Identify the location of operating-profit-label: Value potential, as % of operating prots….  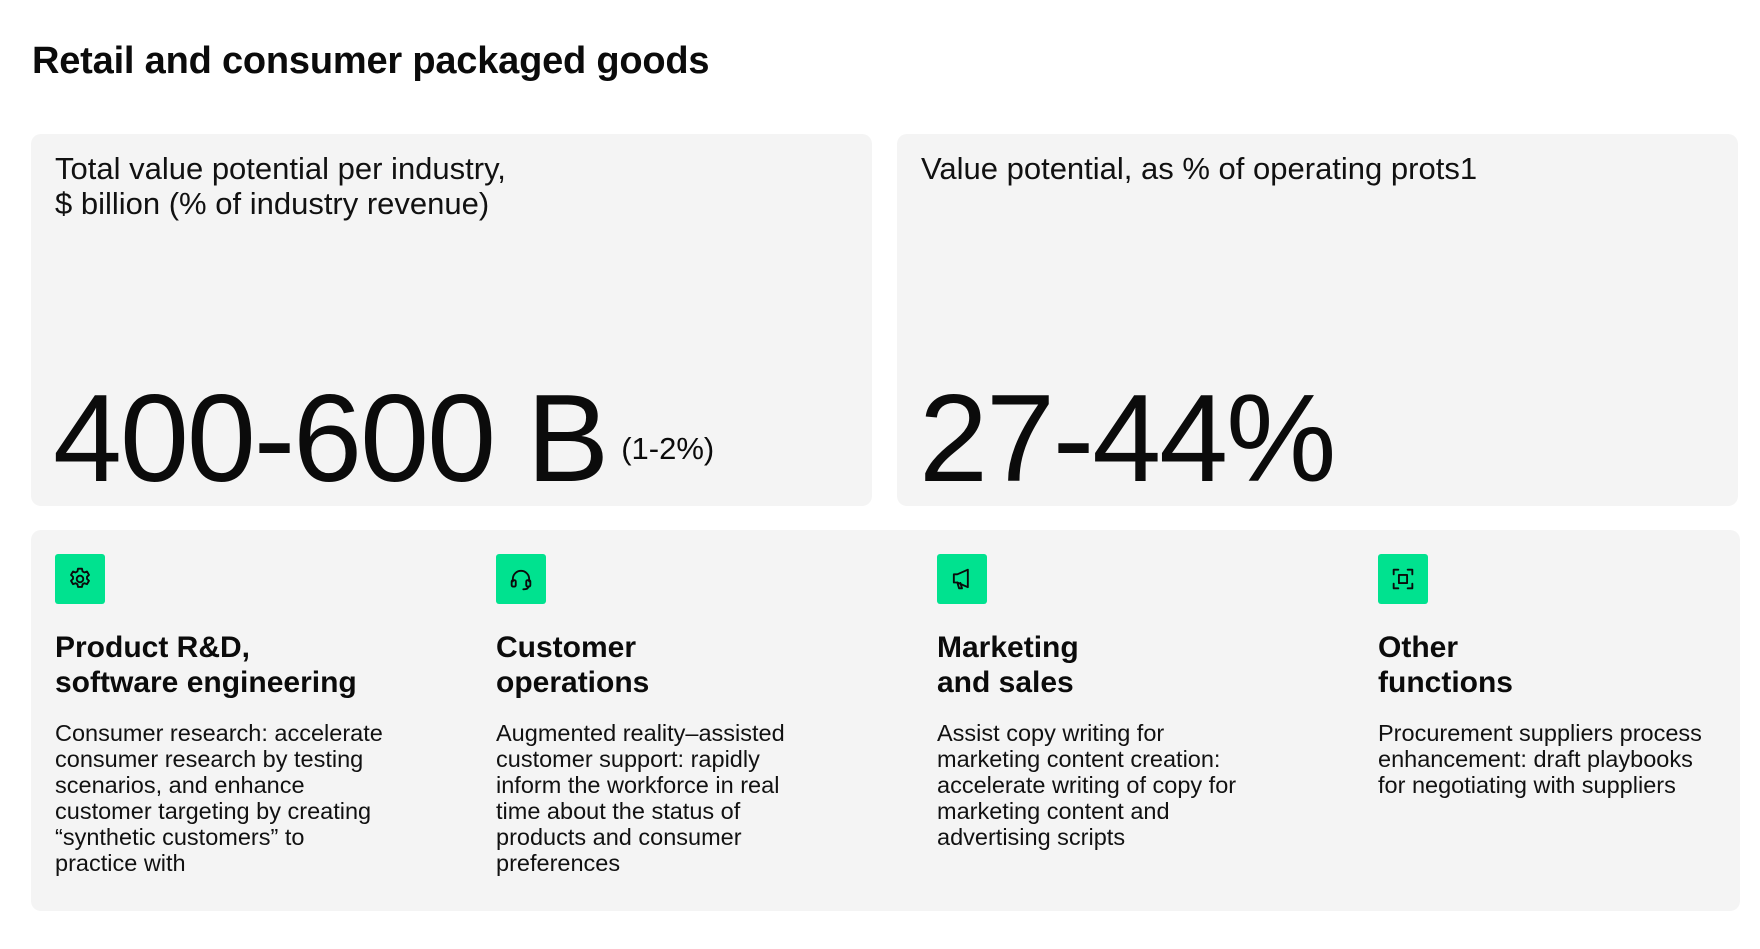
(1199, 168).